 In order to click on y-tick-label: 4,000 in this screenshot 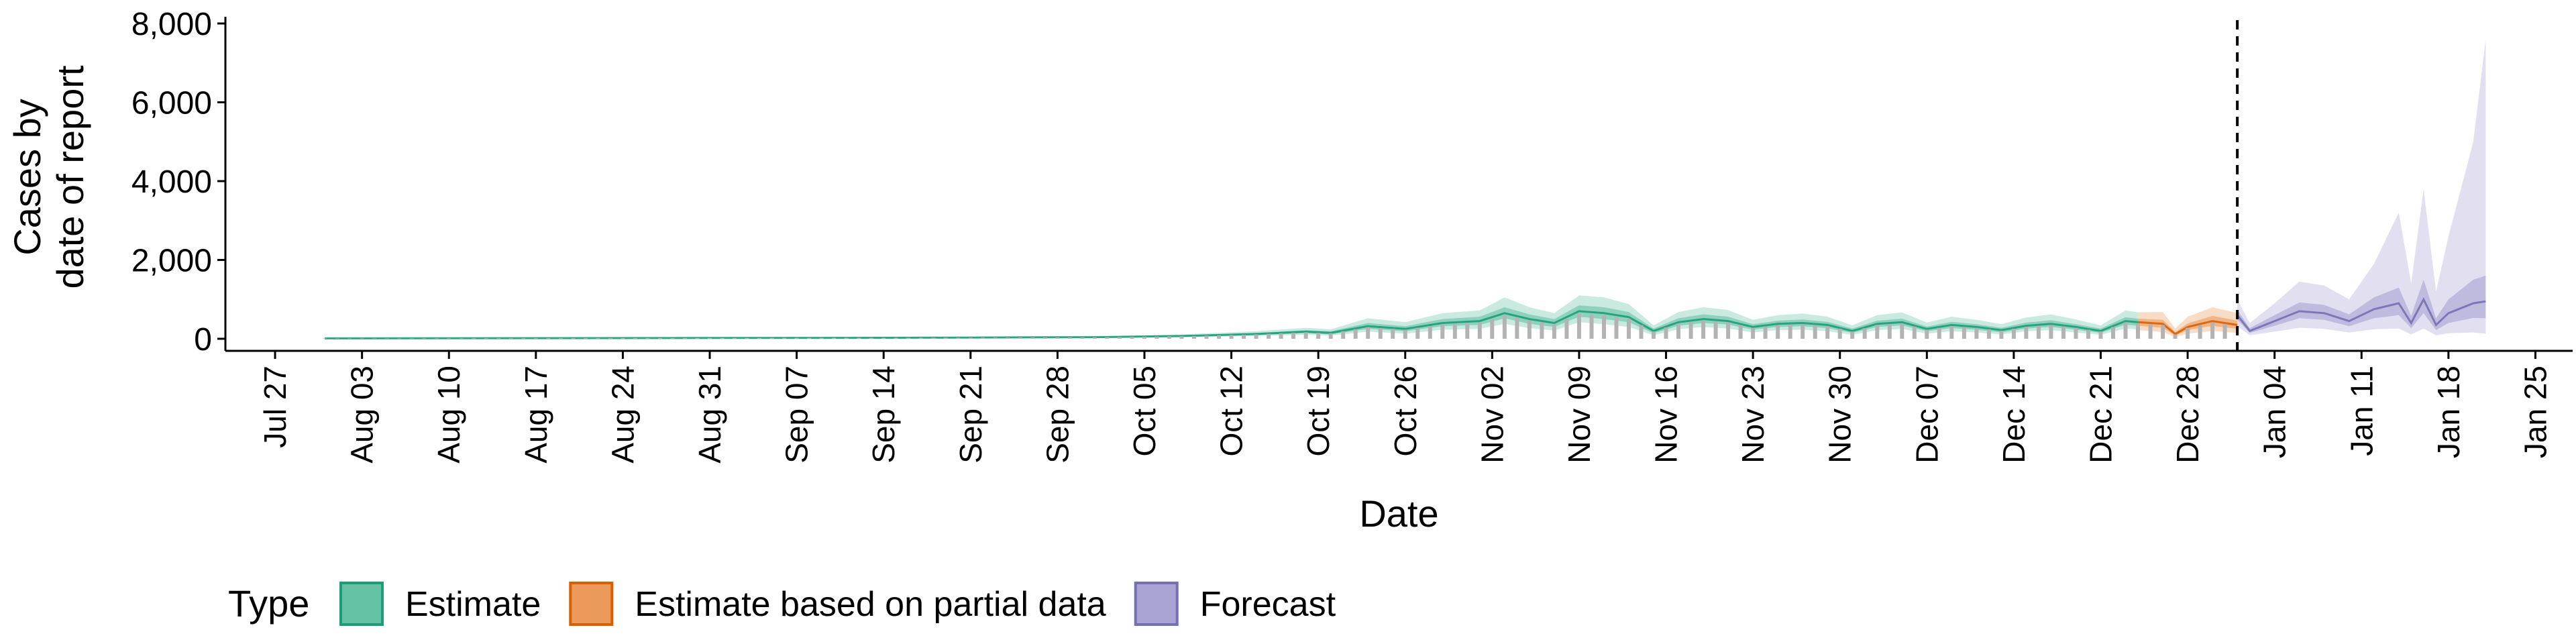, I will do `click(171, 182)`.